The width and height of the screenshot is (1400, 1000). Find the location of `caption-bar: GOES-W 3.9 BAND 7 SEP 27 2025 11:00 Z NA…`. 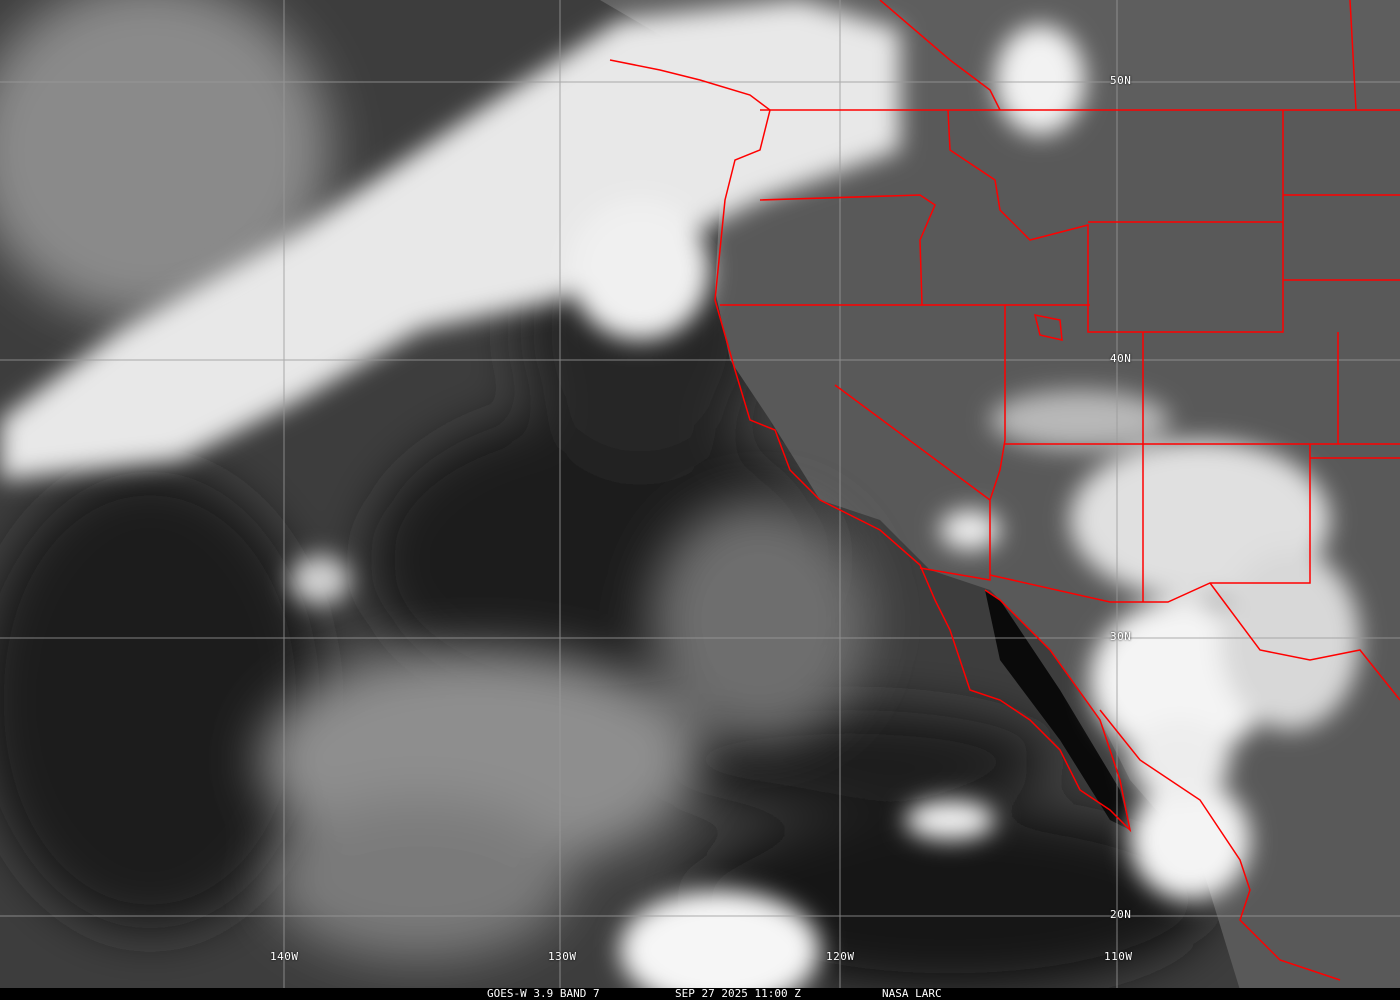

caption-bar: GOES-W 3.9 BAND 7 SEP 27 2025 11:00 Z NA… is located at coordinates (700, 994).